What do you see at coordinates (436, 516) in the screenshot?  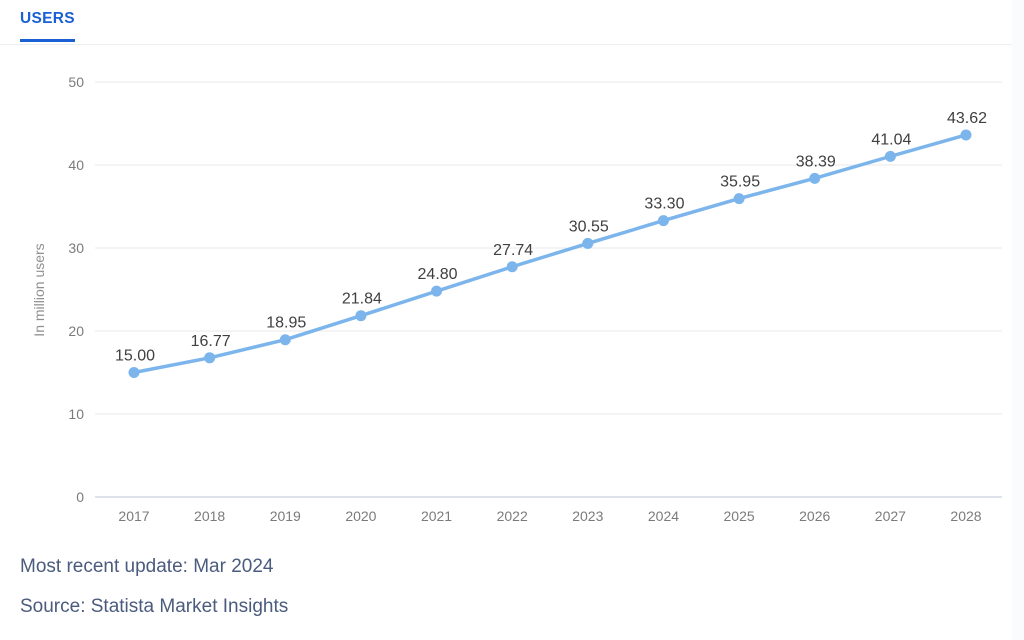 I see `x-tick-label: 2021` at bounding box center [436, 516].